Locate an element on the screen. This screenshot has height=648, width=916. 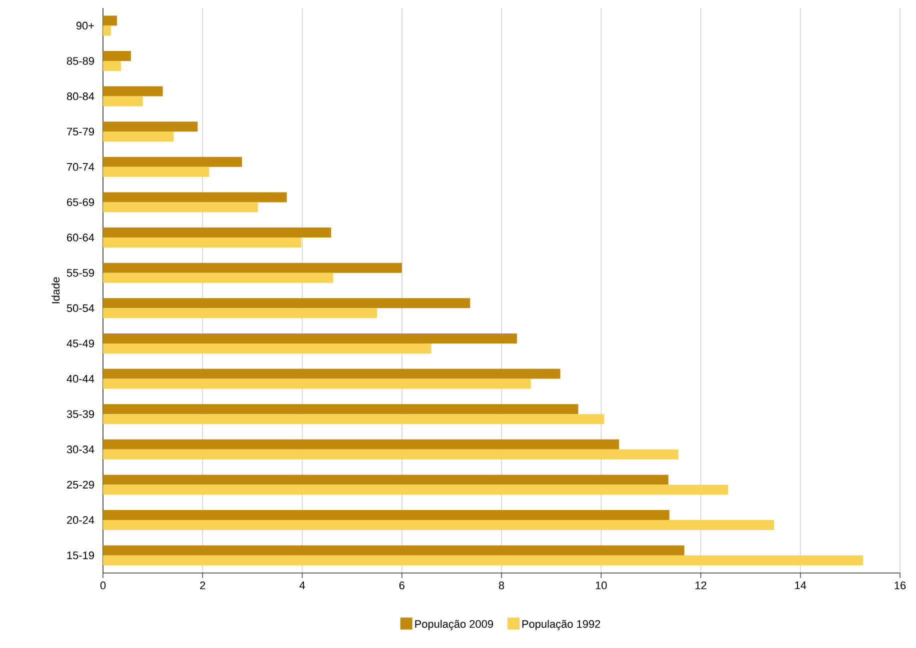
y-tick-label: 75-79 is located at coordinates (80, 132).